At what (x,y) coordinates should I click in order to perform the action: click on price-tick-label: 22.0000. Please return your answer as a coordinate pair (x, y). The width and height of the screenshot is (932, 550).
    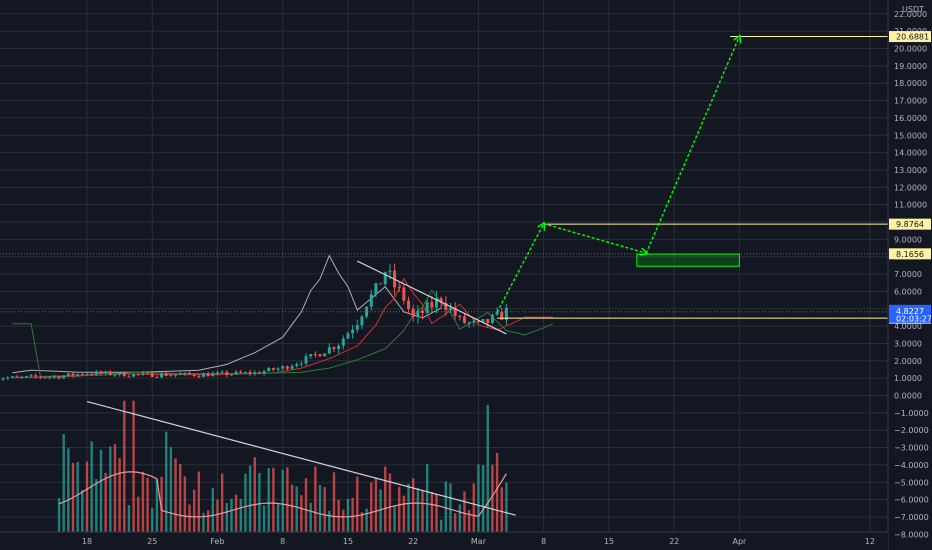
    Looking at the image, I should click on (910, 14).